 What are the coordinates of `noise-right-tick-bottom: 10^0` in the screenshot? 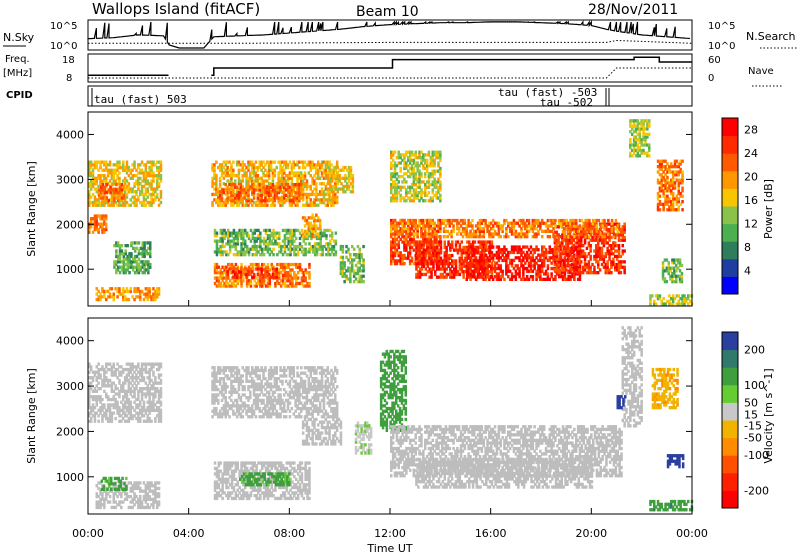 It's located at (721, 46).